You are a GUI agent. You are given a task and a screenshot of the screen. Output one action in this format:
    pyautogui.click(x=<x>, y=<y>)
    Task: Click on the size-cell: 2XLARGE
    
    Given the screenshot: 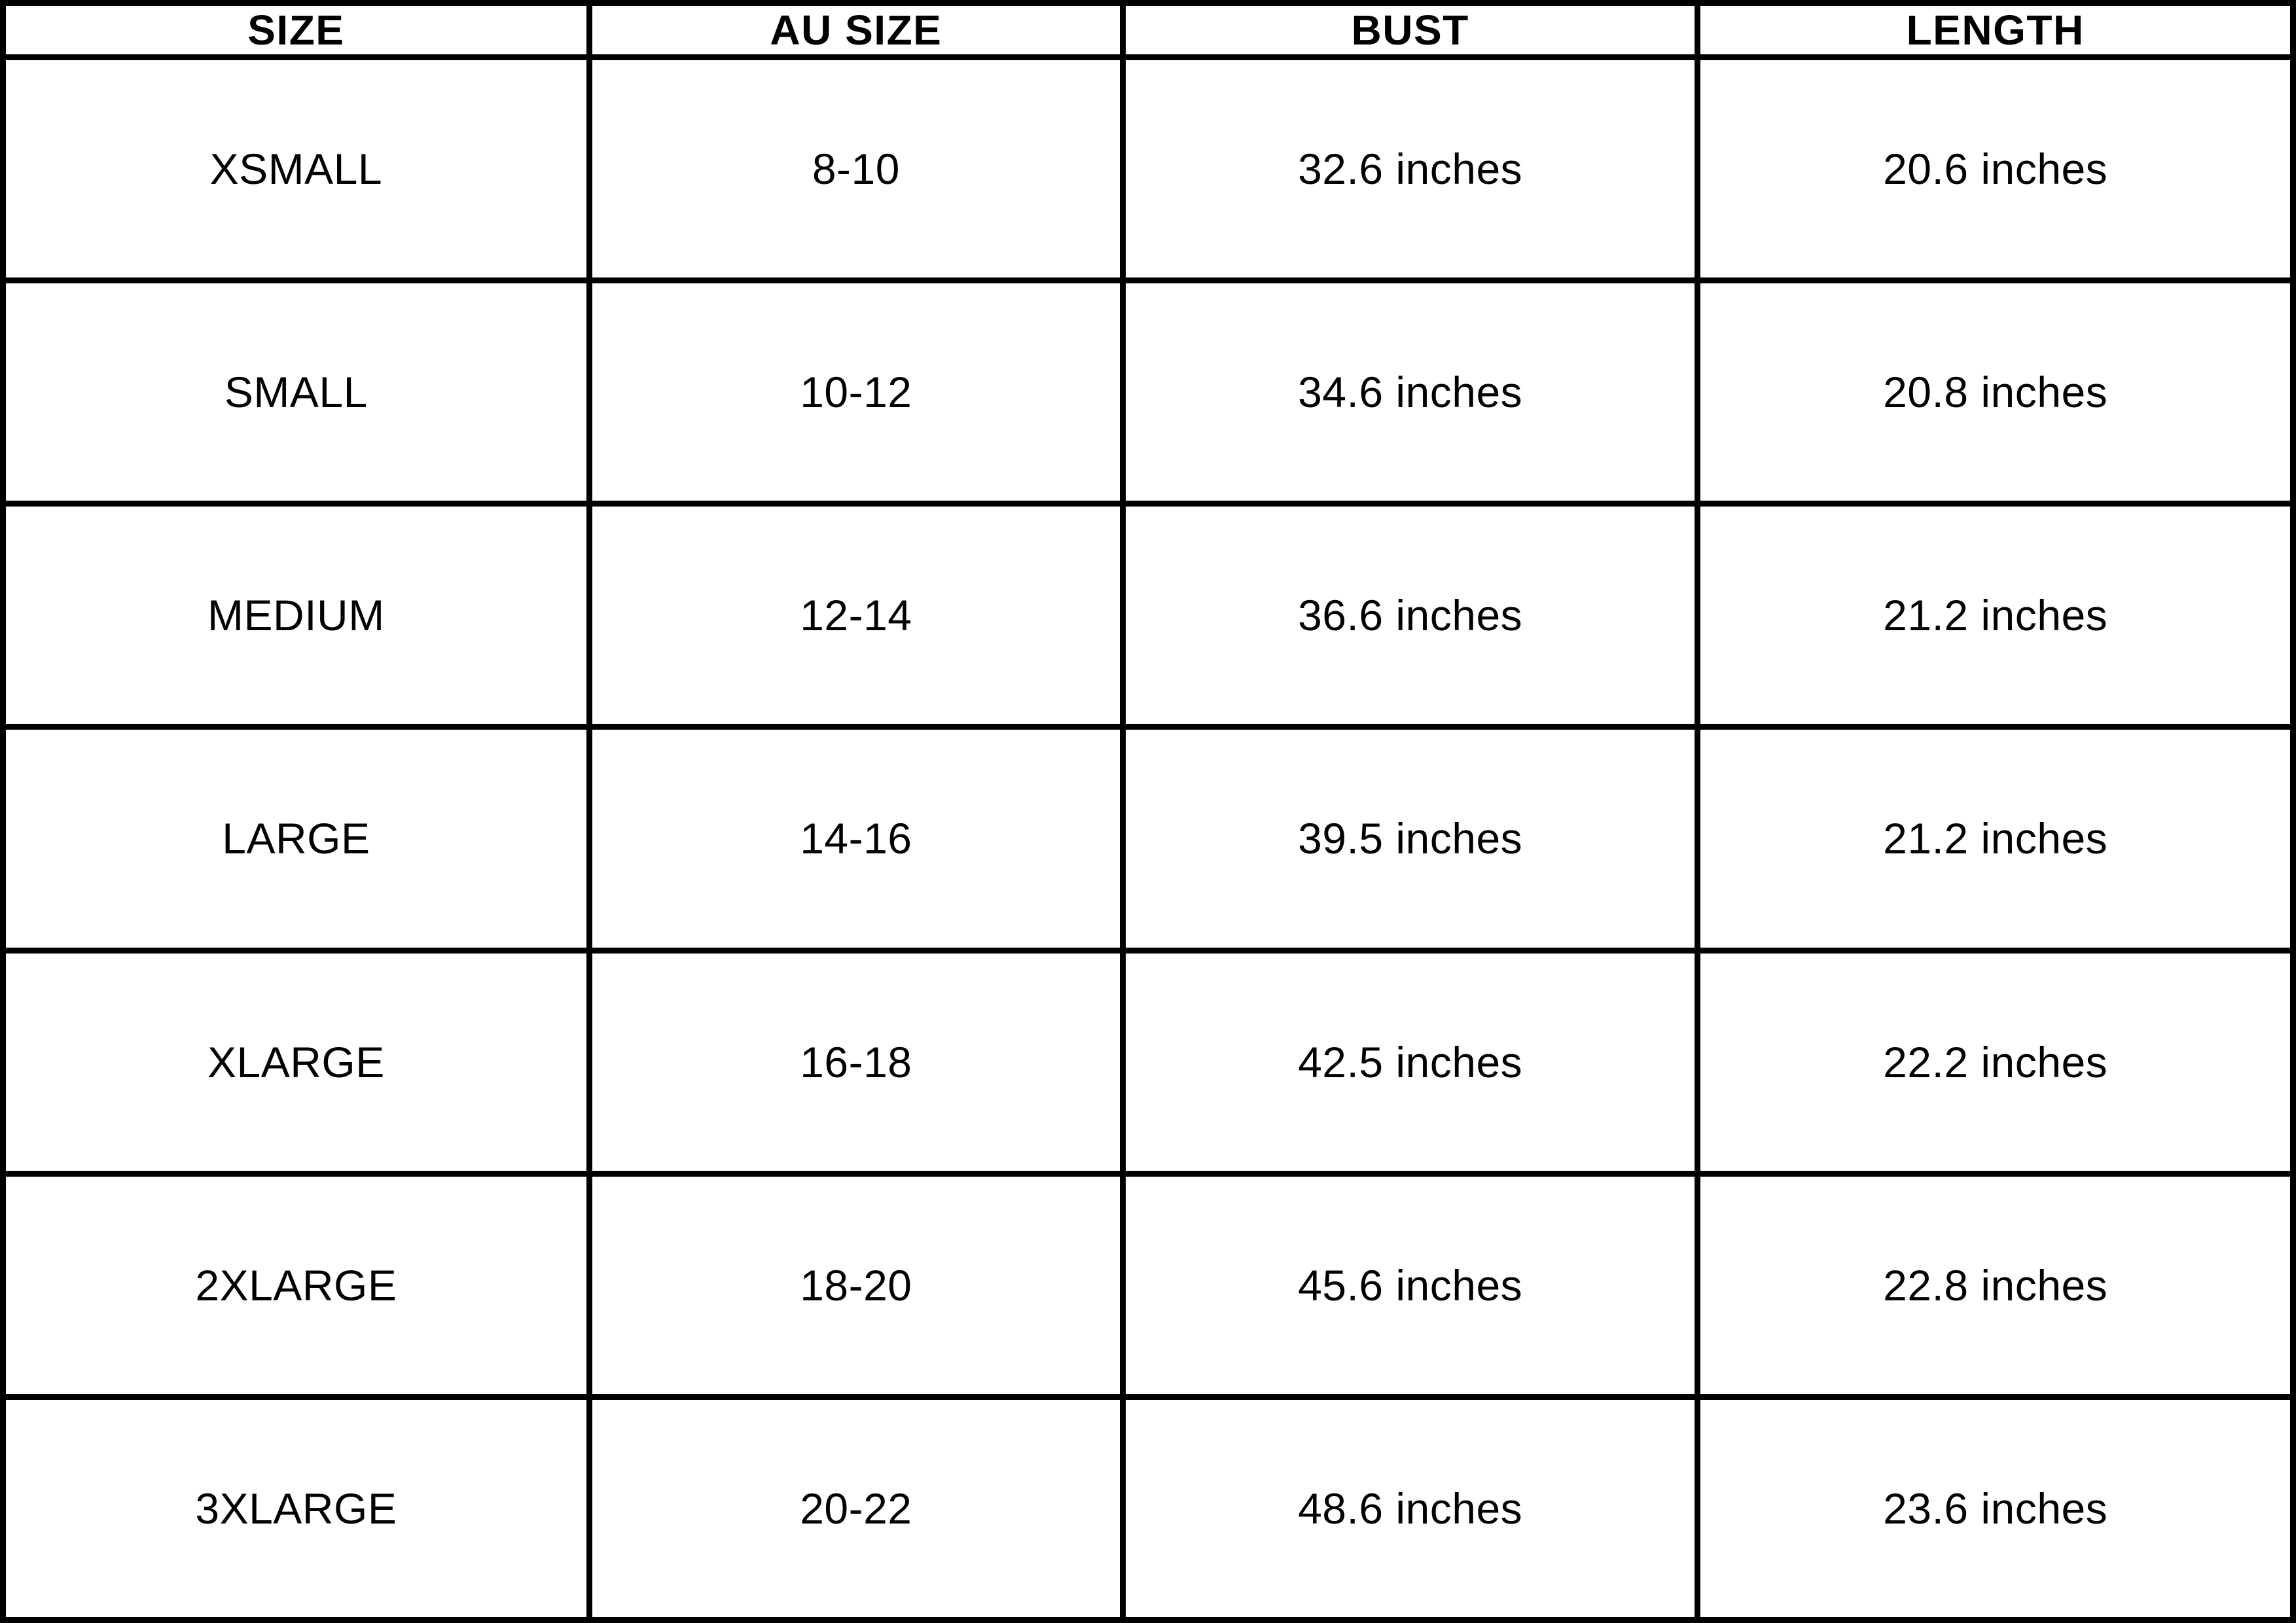 What is the action you would take?
    pyautogui.click(x=296, y=1285)
    